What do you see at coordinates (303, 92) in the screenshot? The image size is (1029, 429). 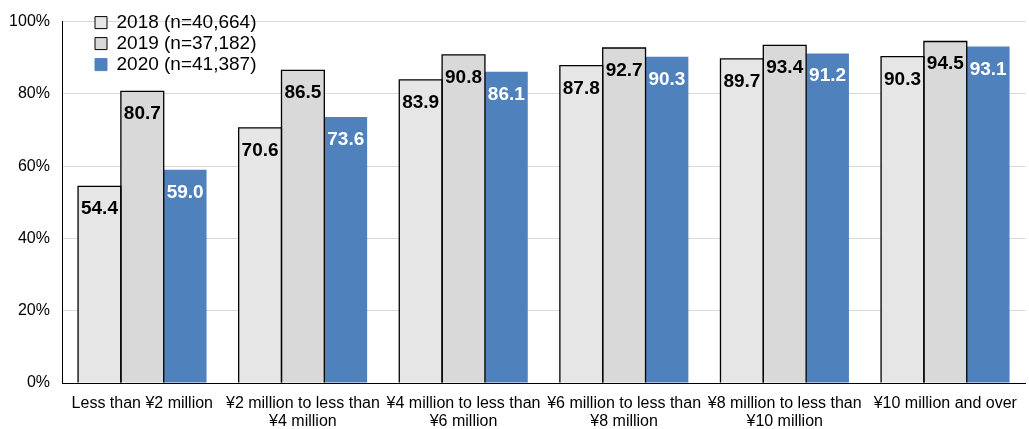 I see `data-label: 86.5` at bounding box center [303, 92].